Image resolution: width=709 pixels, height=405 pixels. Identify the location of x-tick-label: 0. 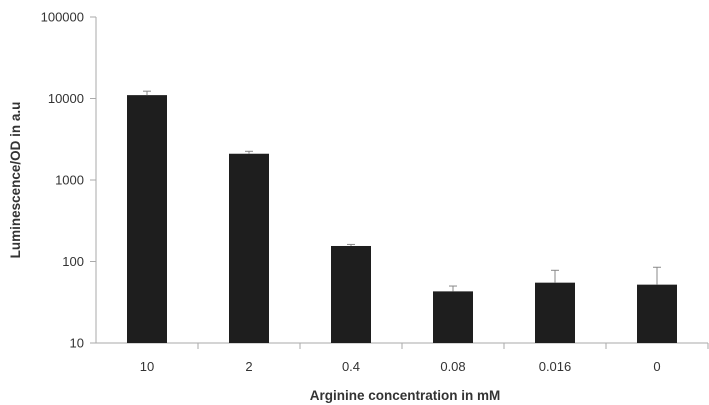
(656, 366).